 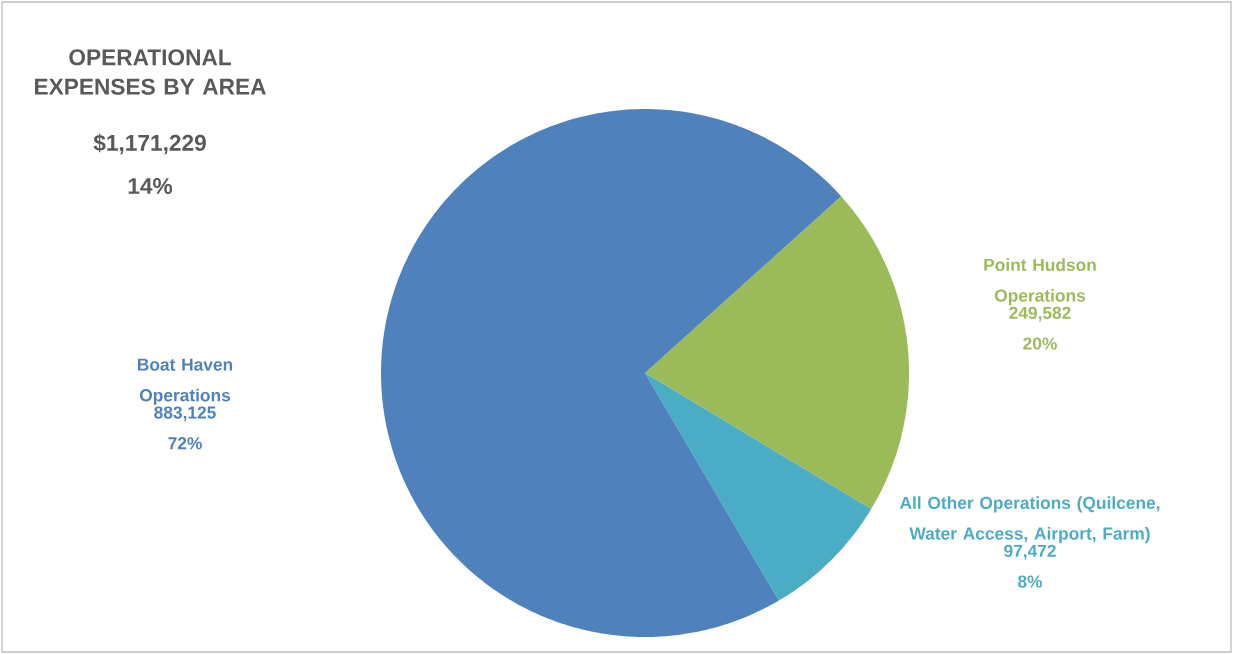 What do you see at coordinates (1040, 328) in the screenshot?
I see `data-label: 249,582 20%` at bounding box center [1040, 328].